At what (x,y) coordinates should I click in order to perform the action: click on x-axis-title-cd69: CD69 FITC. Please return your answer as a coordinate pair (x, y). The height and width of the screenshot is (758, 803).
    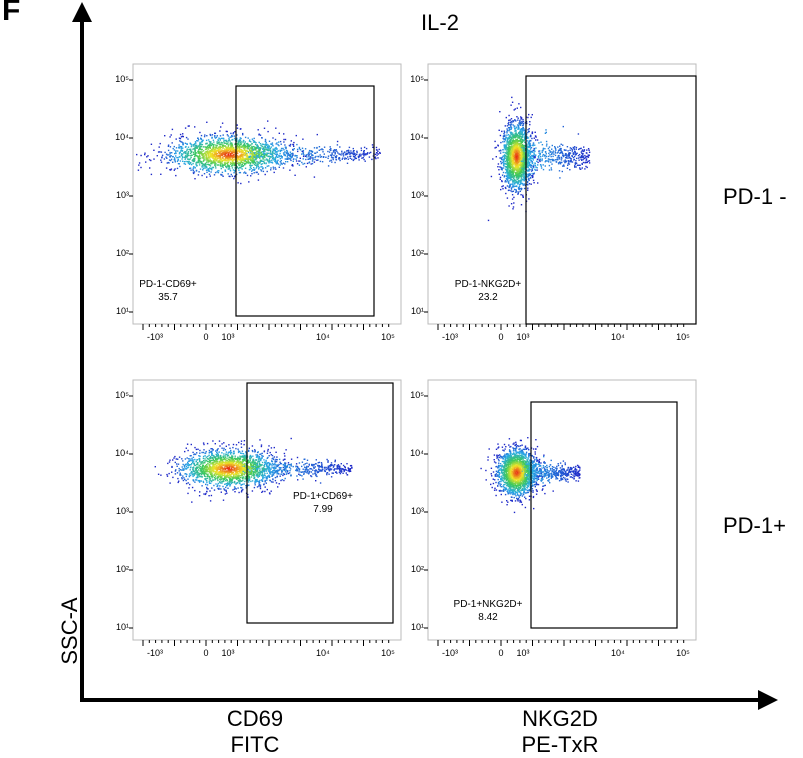
    Looking at the image, I should click on (255, 732).